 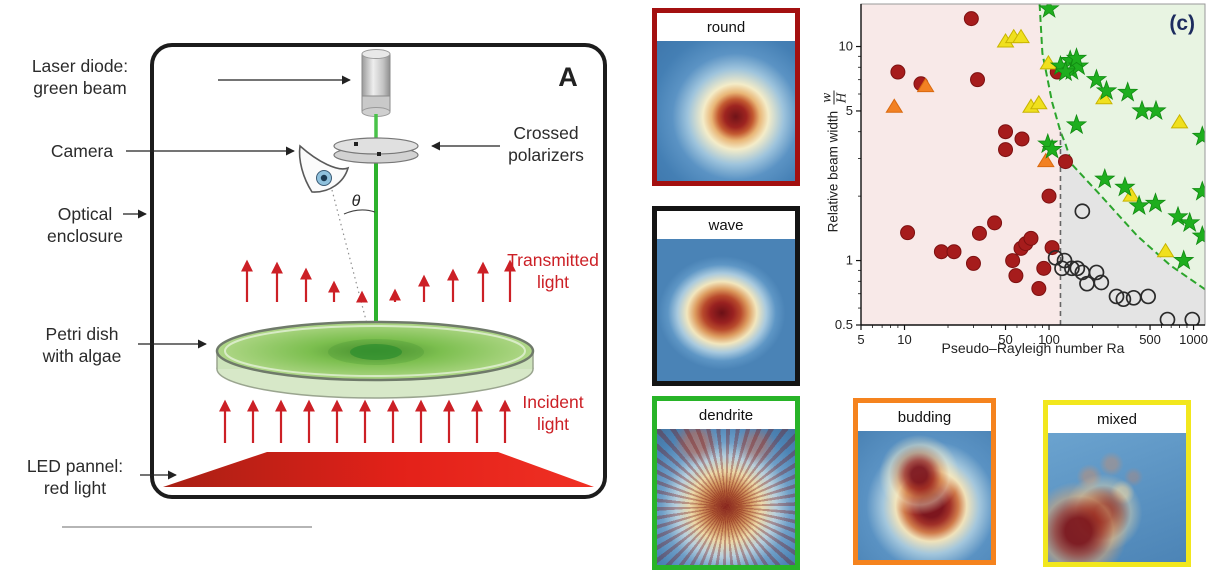 What do you see at coordinates (970, 122) in the screenshot?
I see `series-budding` at bounding box center [970, 122].